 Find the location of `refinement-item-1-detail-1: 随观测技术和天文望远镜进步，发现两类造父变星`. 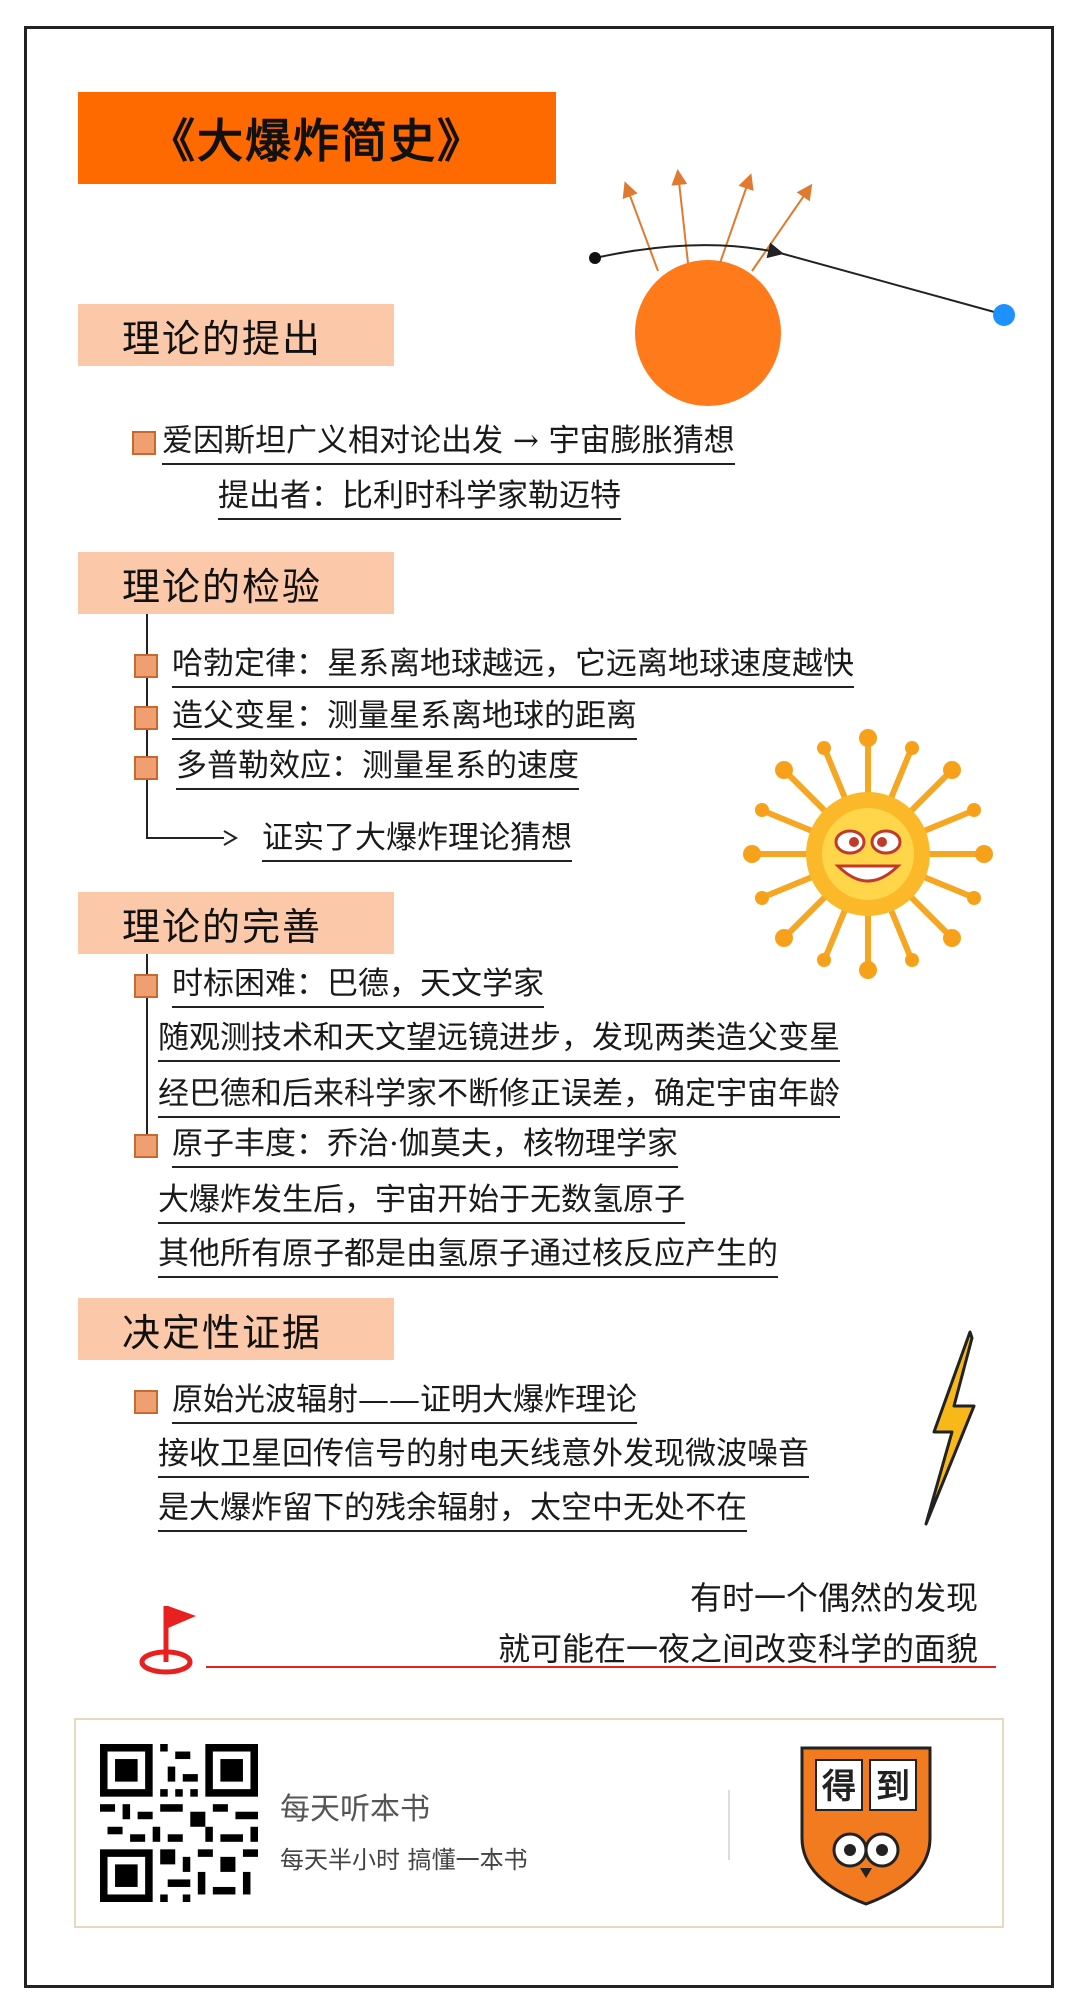

refinement-item-1-detail-1: 随观测技术和天文望远镜进步，发现两类造父变星 is located at coordinates (499, 1040).